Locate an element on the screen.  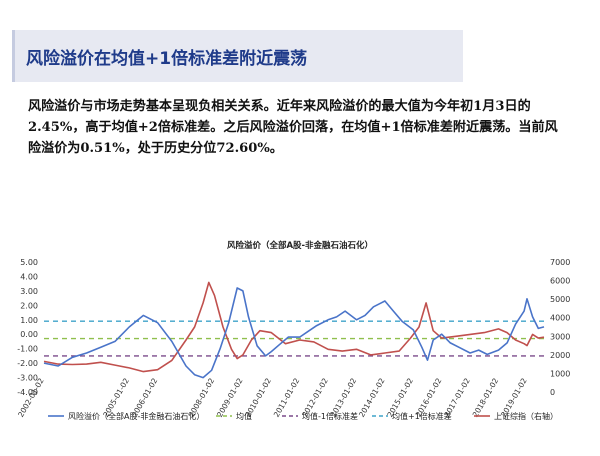
right-axis-ticks: 7000 6000 5000 4000 3000 2000 1000 0 is located at coordinates (560, 327).